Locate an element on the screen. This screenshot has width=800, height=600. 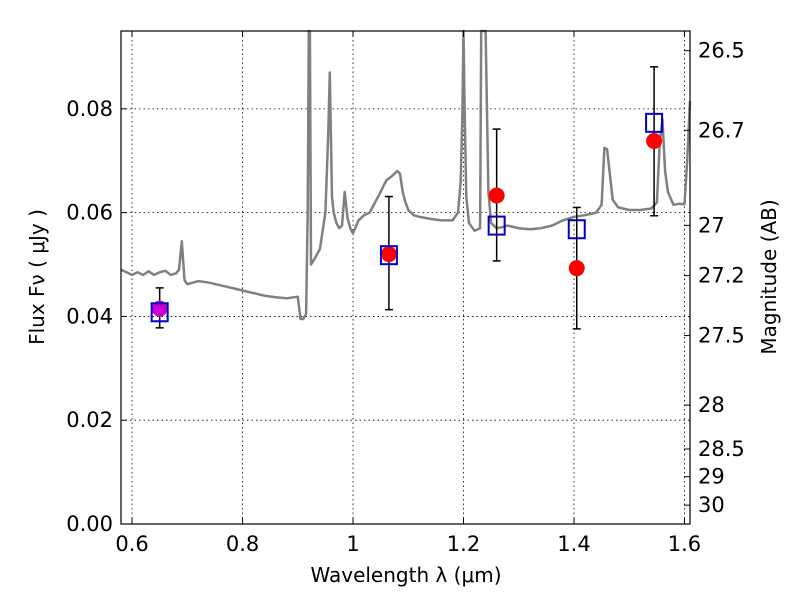
x-tick-label: 1.2 is located at coordinates (463, 544).